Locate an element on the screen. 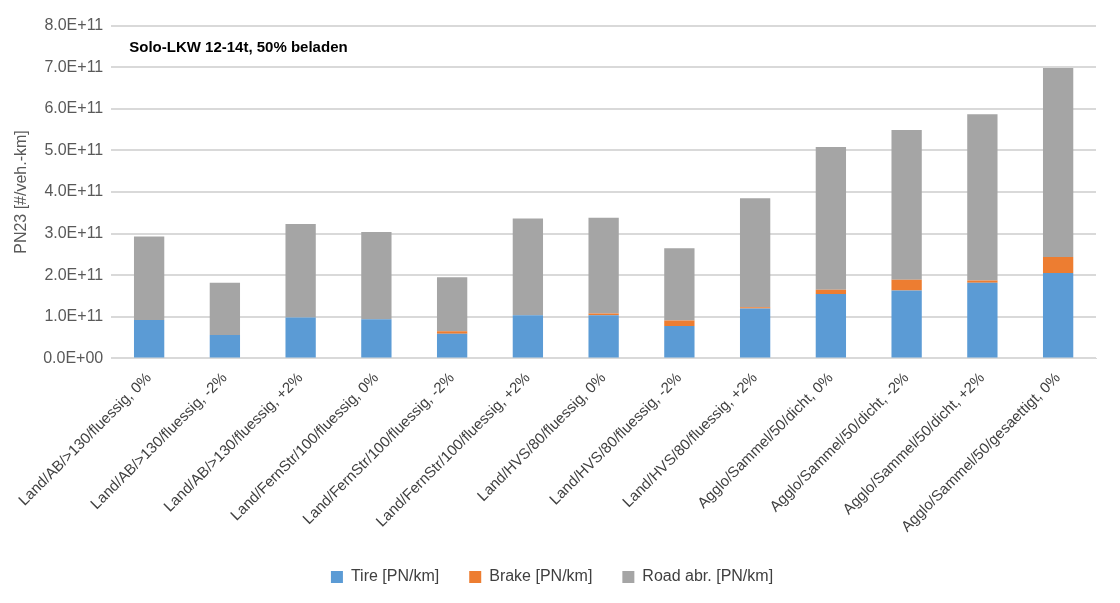 The height and width of the screenshot is (603, 1120). y-tick-label: 4.0E+11 is located at coordinates (74, 191).